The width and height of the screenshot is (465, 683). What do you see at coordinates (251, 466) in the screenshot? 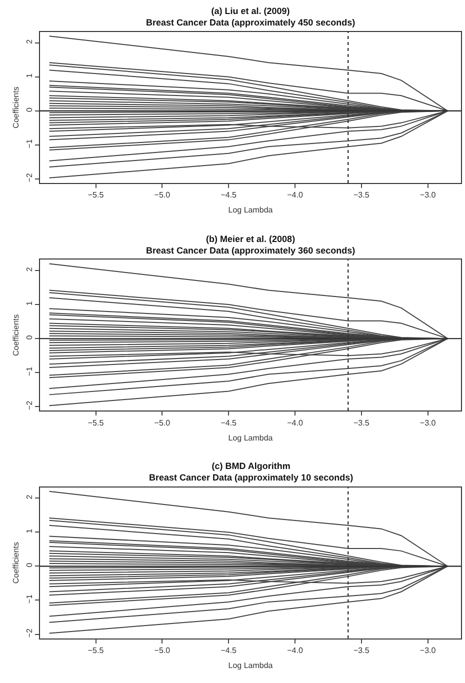
I see `chart-title: (c) BMD Algorithm` at bounding box center [251, 466].